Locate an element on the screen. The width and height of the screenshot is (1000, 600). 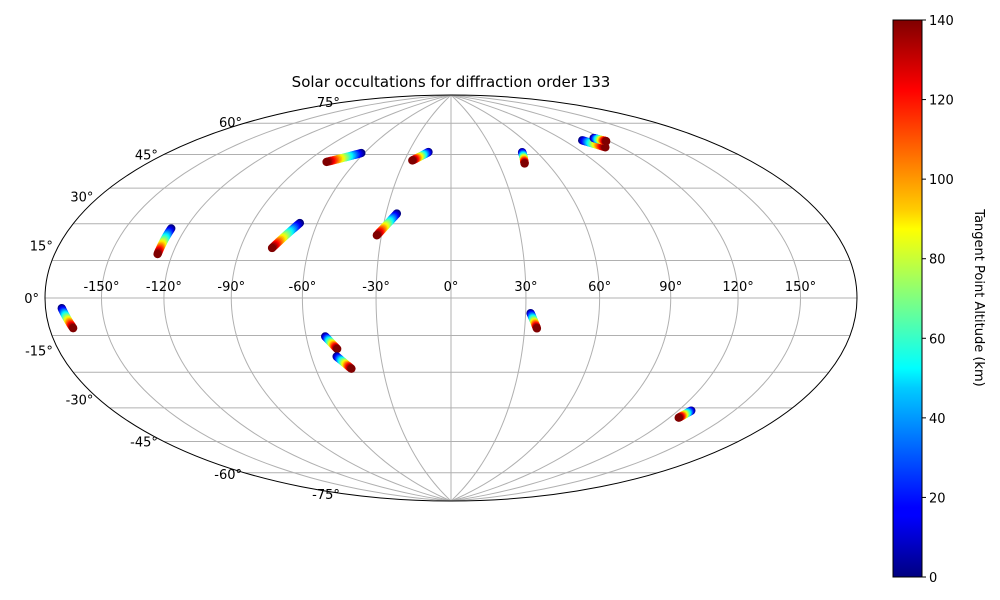
longitude-tick-label: 0° is located at coordinates (451, 287).